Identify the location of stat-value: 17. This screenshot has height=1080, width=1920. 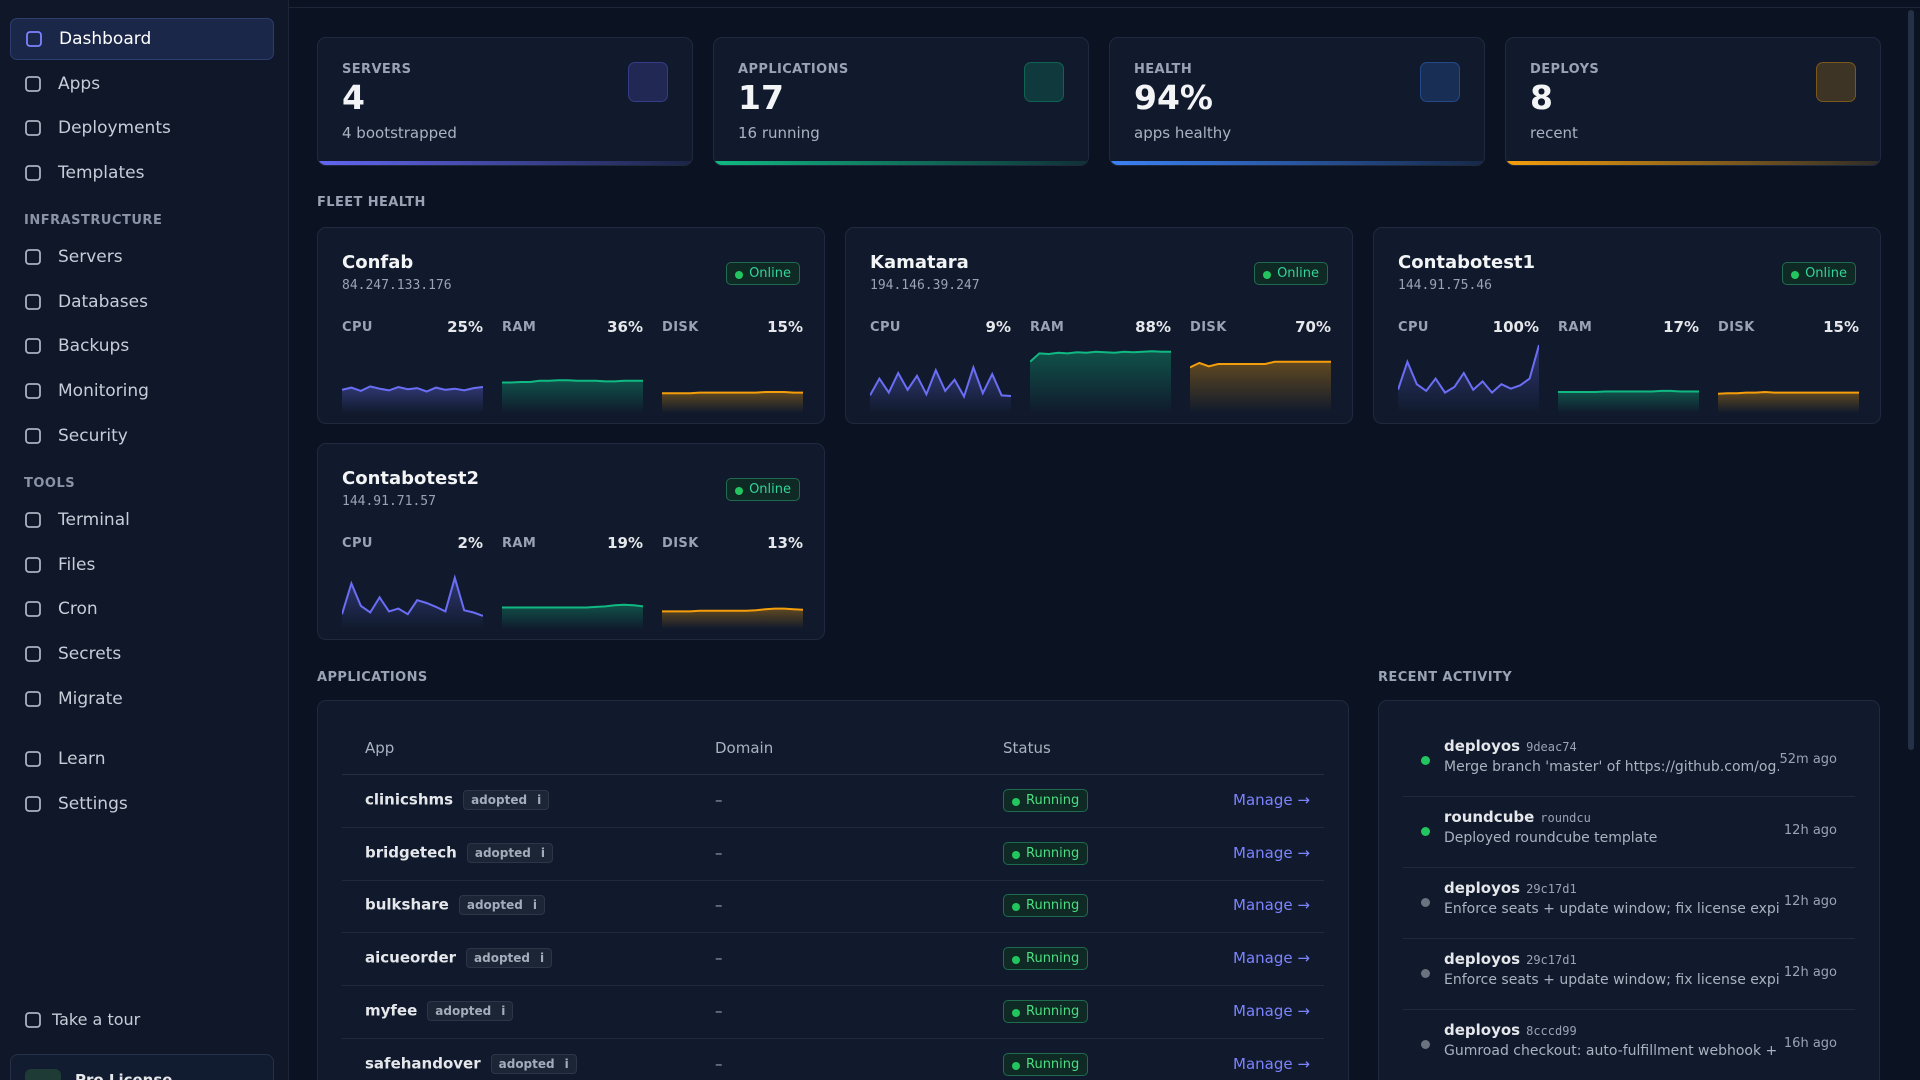
(761, 97).